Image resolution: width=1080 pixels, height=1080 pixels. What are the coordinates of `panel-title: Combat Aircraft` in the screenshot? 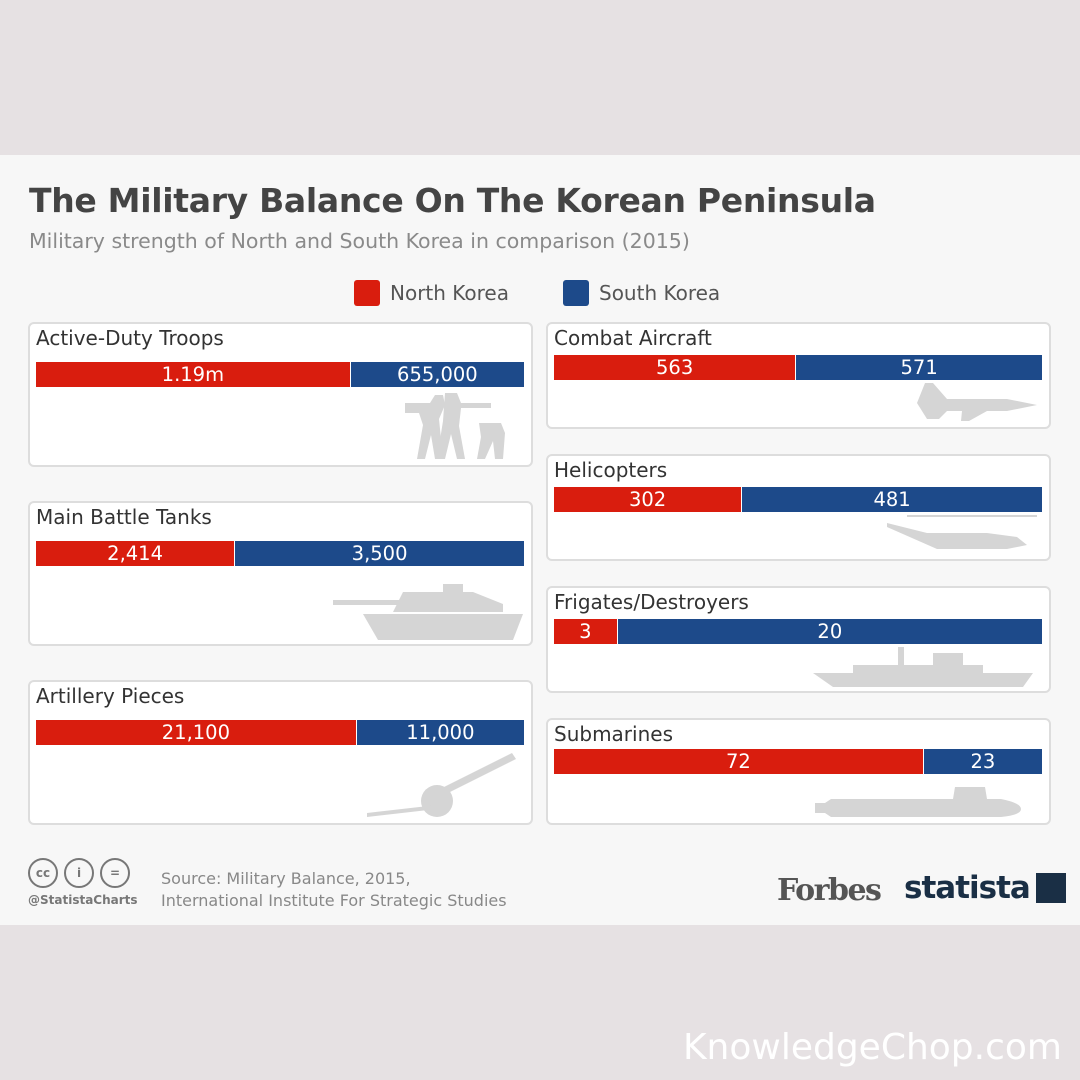 It's located at (633, 338).